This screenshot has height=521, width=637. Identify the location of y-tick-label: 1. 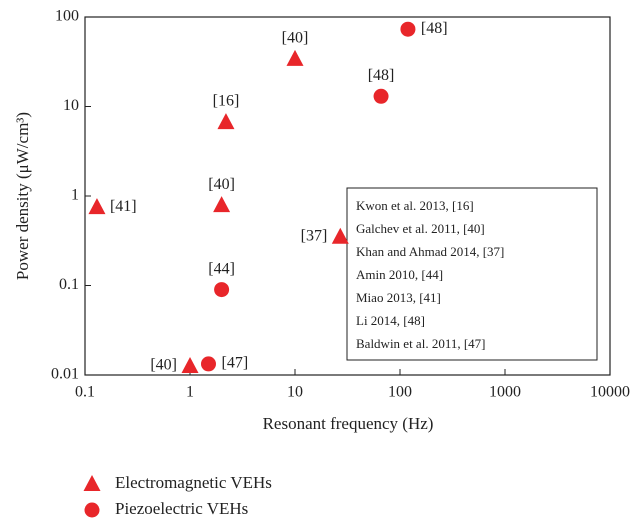
(75, 195).